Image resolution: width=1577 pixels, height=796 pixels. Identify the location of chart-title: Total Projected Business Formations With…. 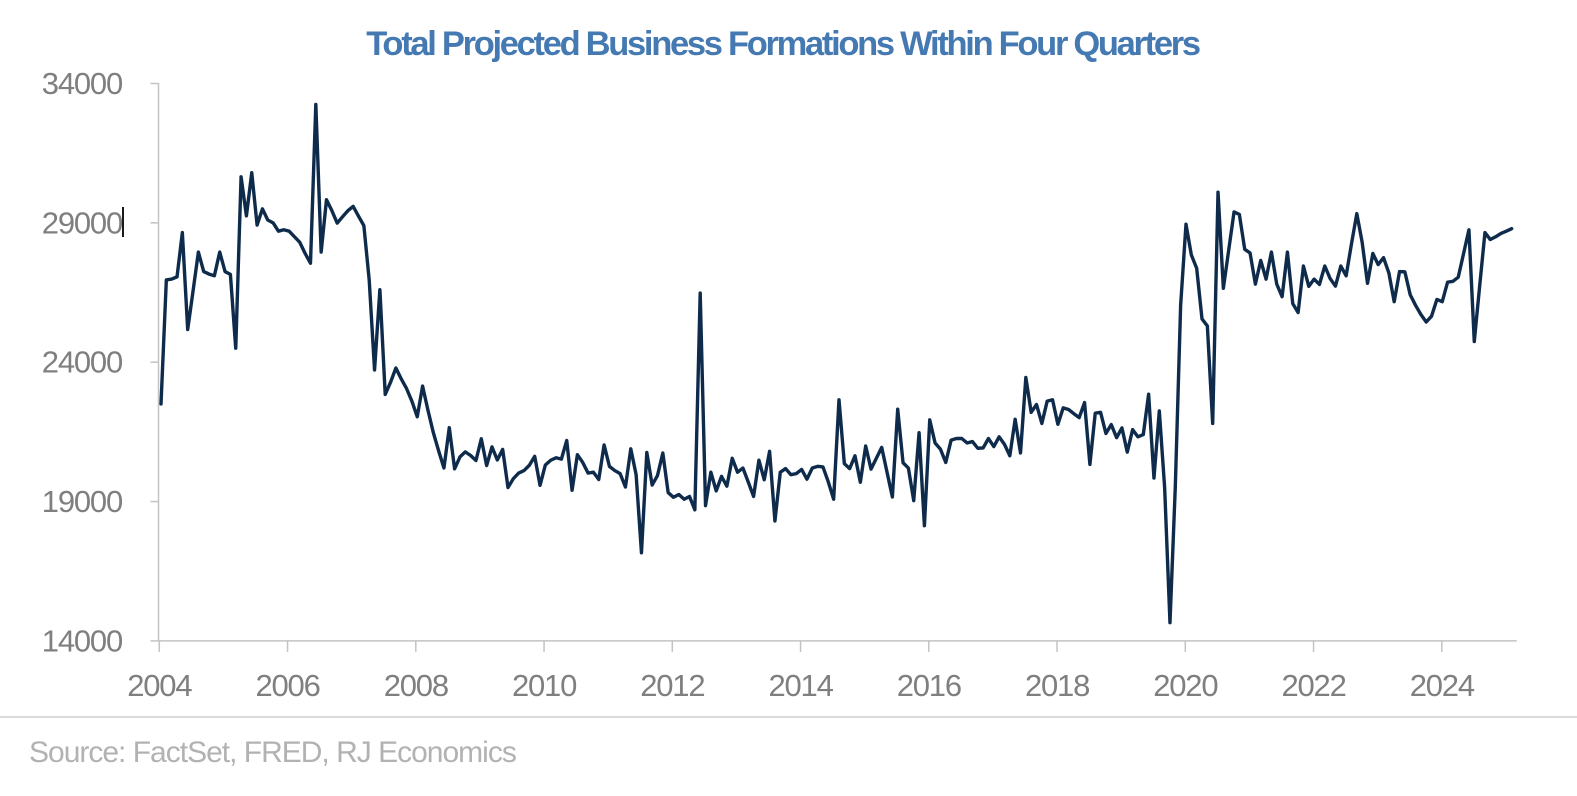
(783, 44).